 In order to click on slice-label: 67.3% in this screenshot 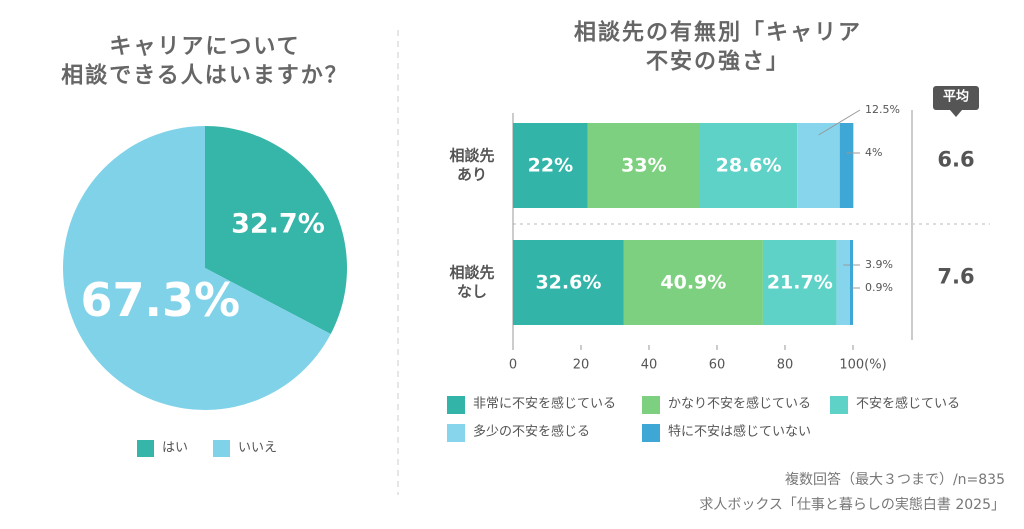, I will do `click(160, 300)`.